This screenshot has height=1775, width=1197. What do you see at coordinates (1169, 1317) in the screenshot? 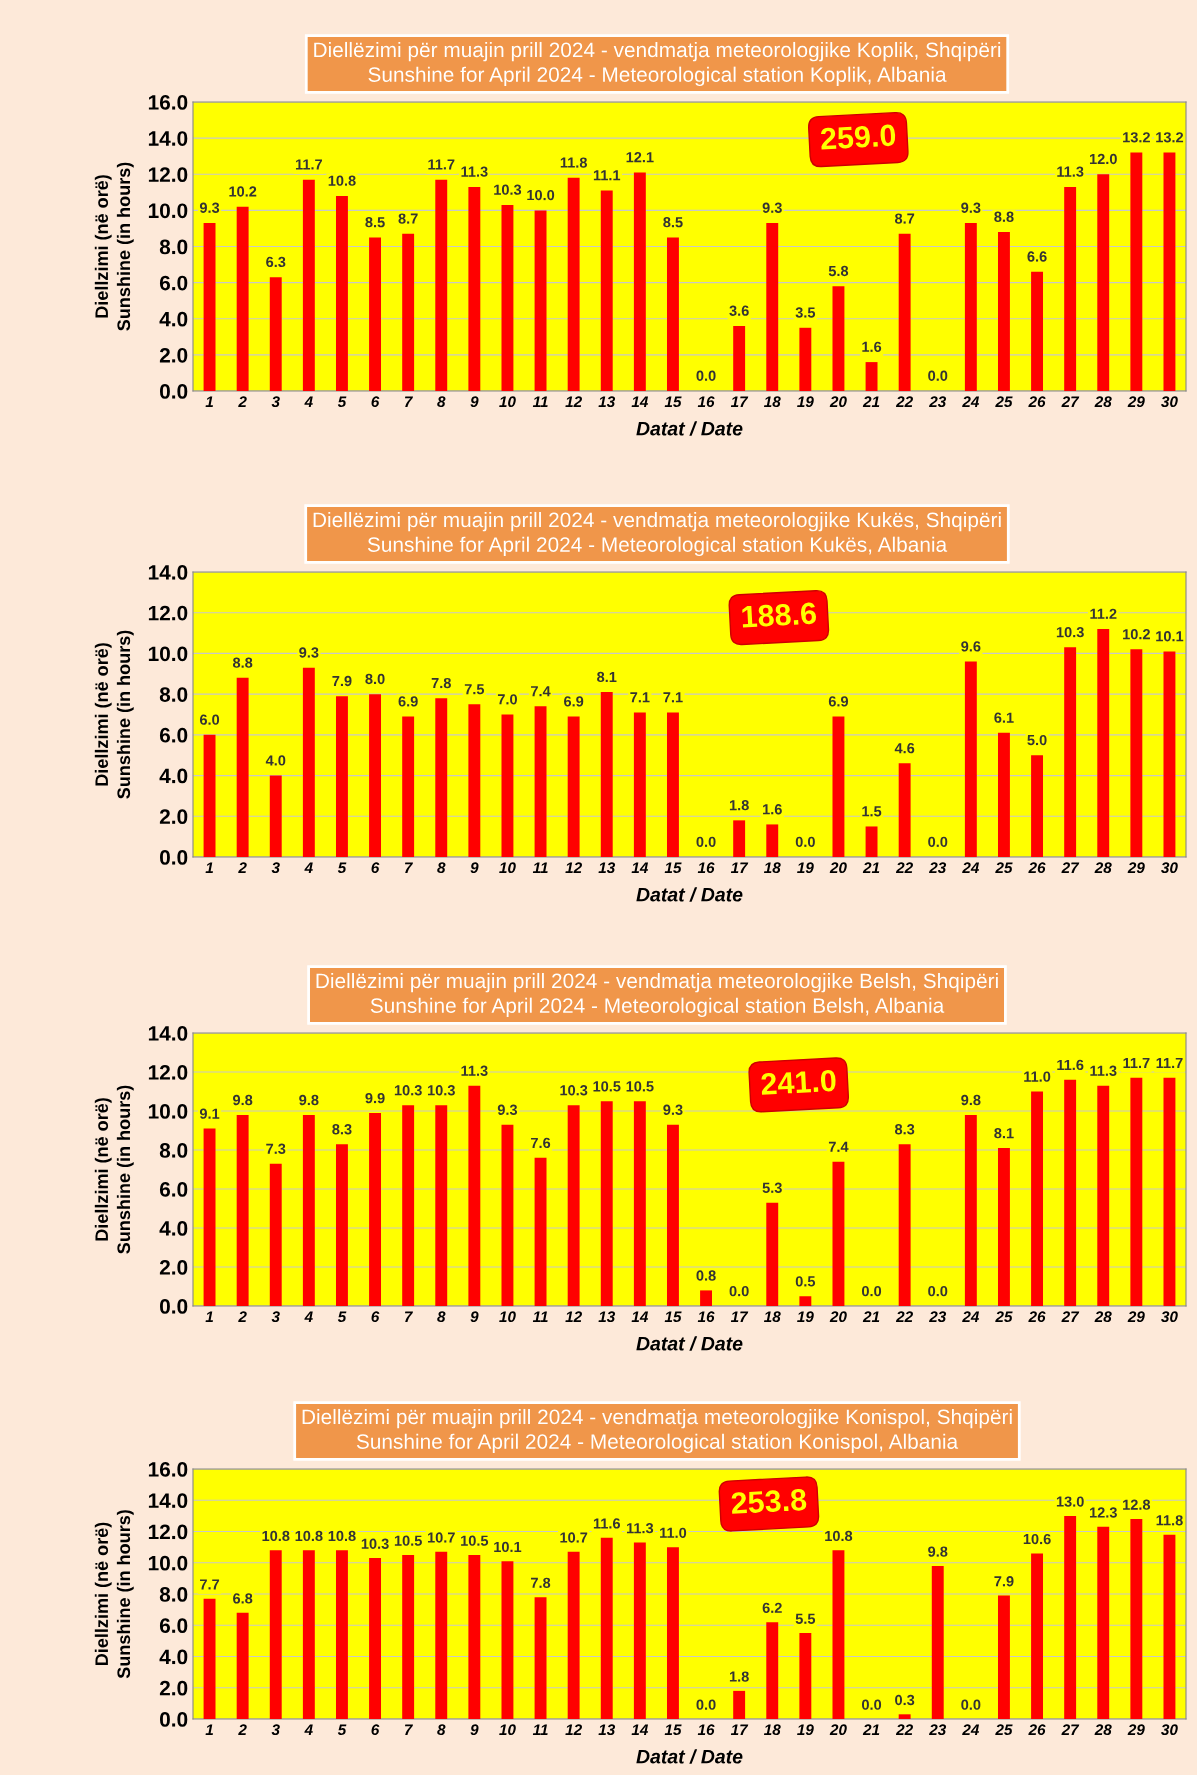
I see `x-tick-label: 30` at bounding box center [1169, 1317].